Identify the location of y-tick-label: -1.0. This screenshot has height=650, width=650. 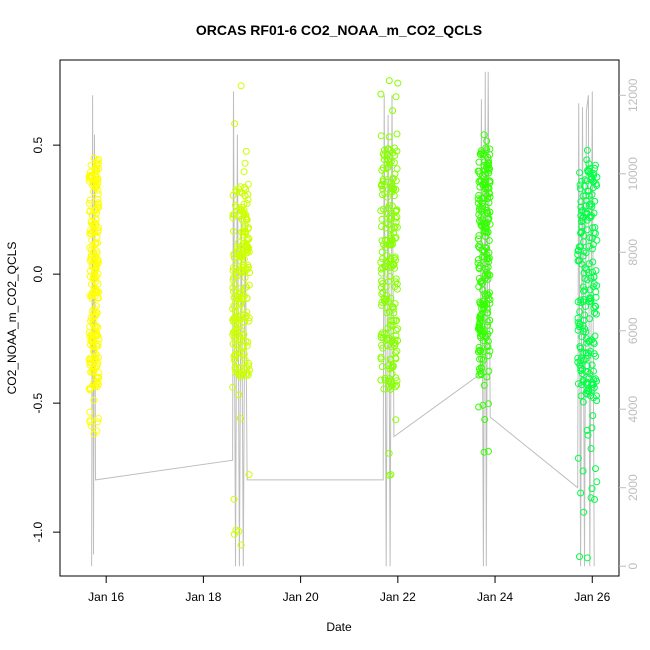
(38, 531).